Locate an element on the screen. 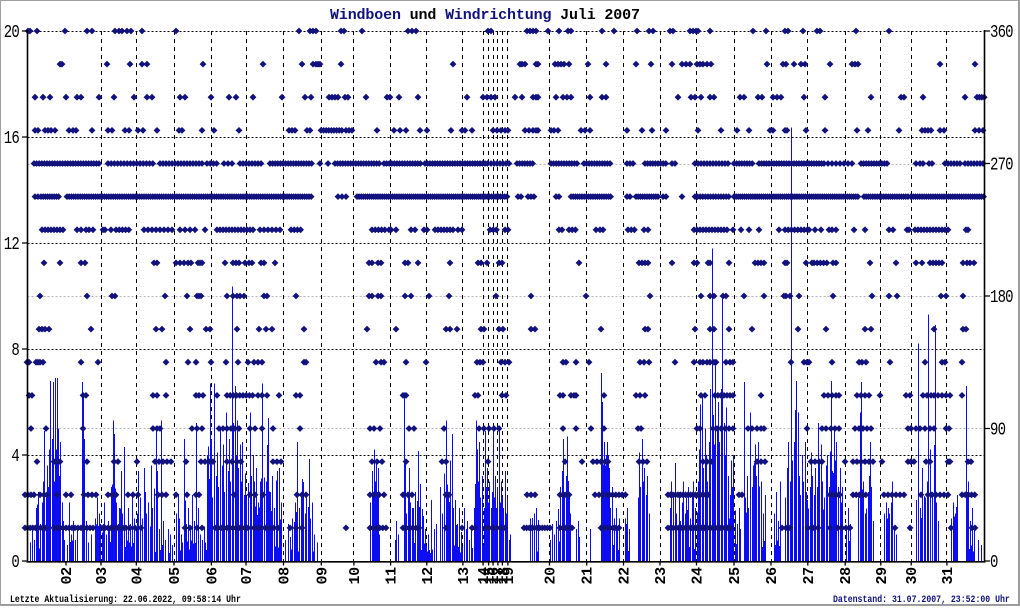 The image size is (1020, 611). svg-text:Windboen und Windrichtung Juli: Windboen und Windrichtung Juli 2007 is located at coordinates (485, 15).